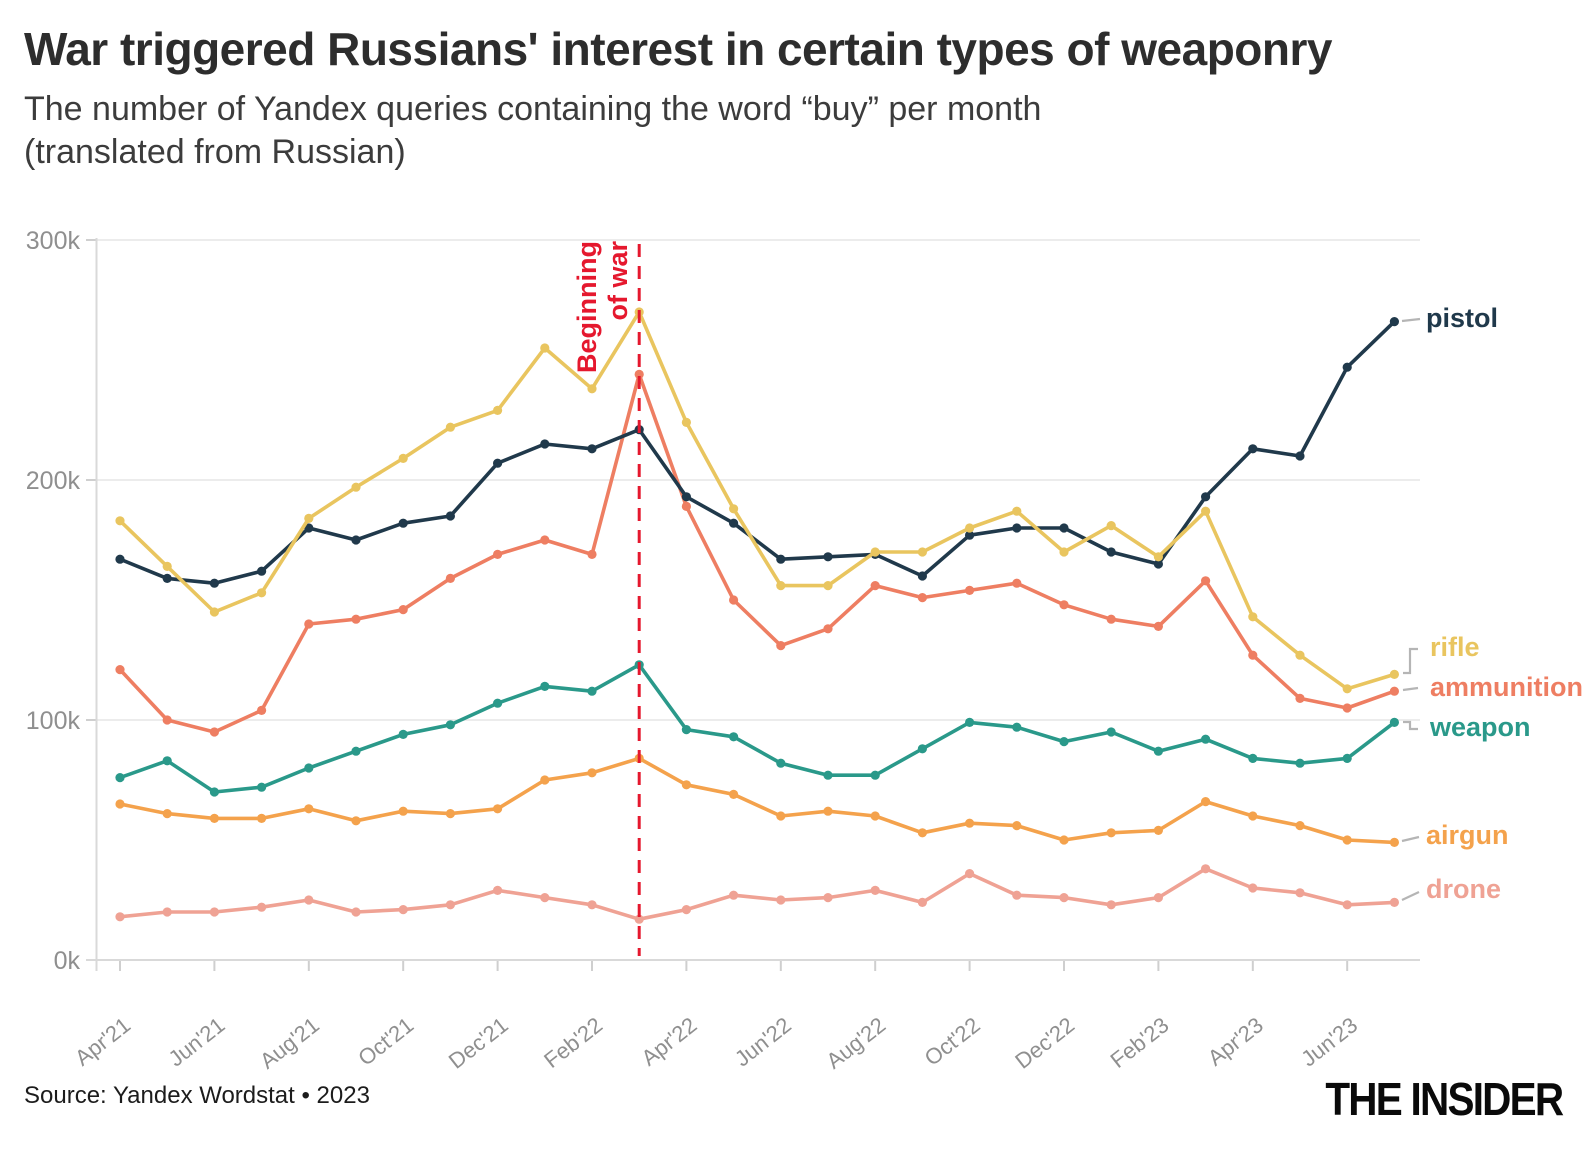  I want to click on series-weapon-point-May'23, so click(1300, 763).